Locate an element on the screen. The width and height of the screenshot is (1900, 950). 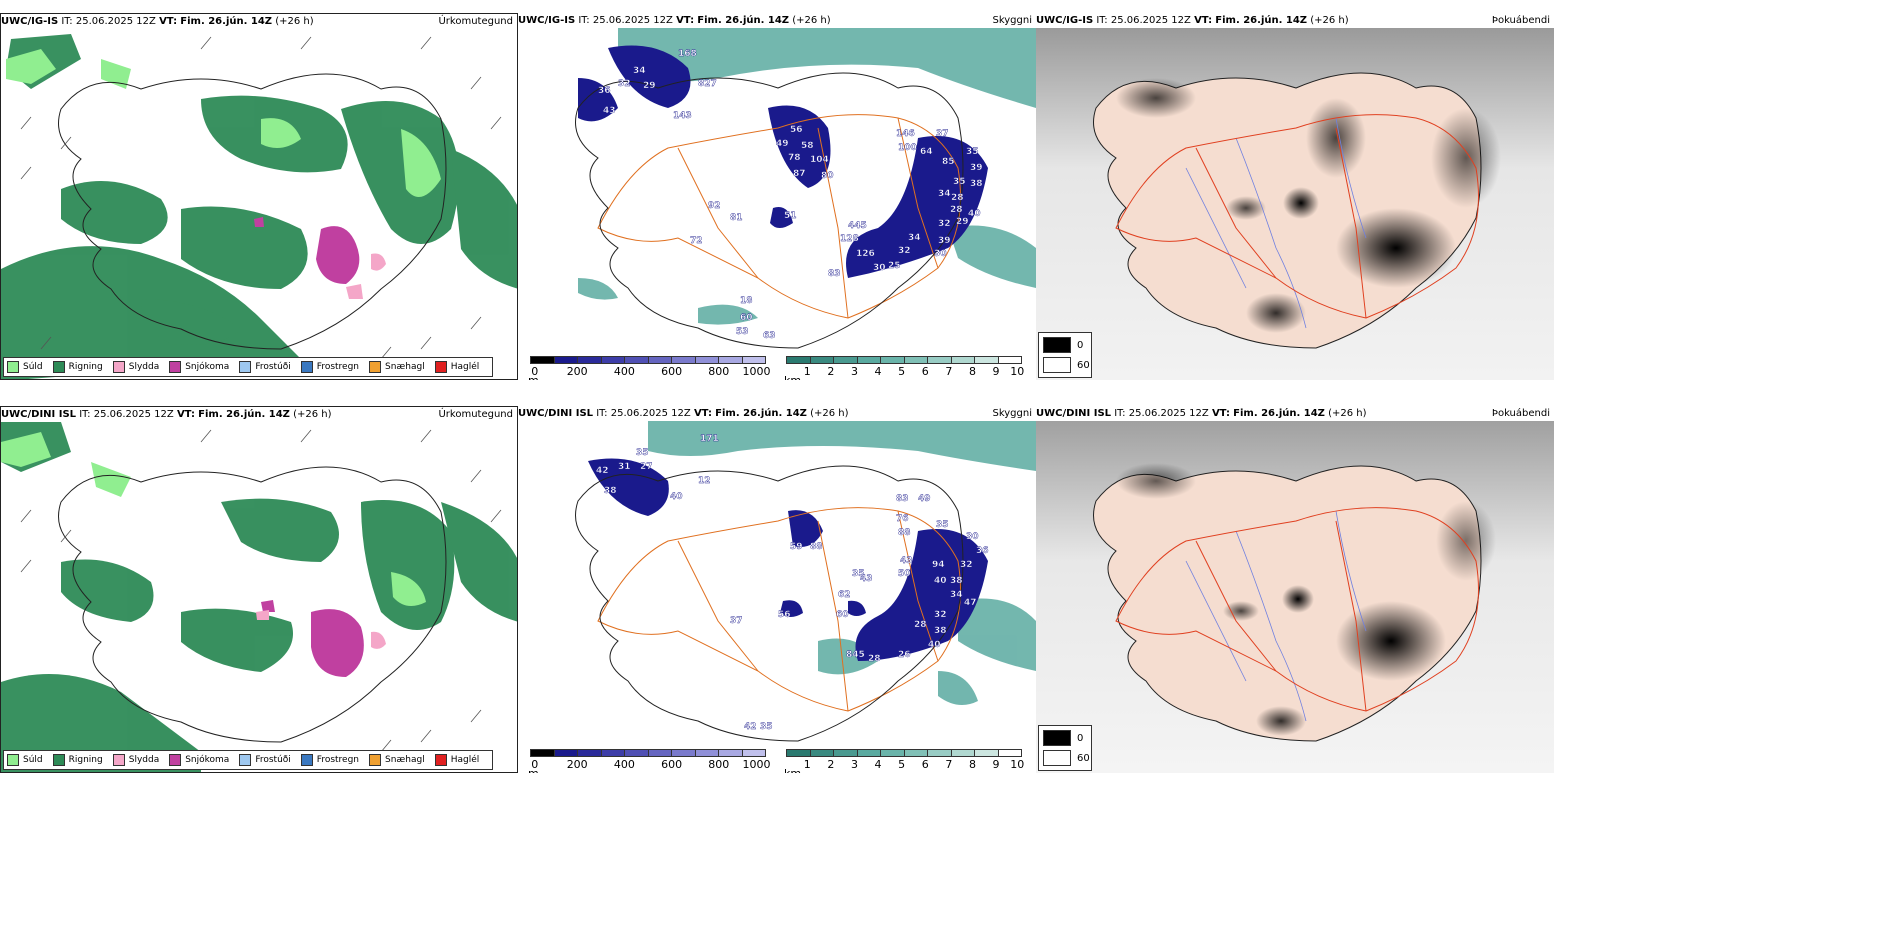
colorbar-tick: 1000 is located at coordinates (756, 371).